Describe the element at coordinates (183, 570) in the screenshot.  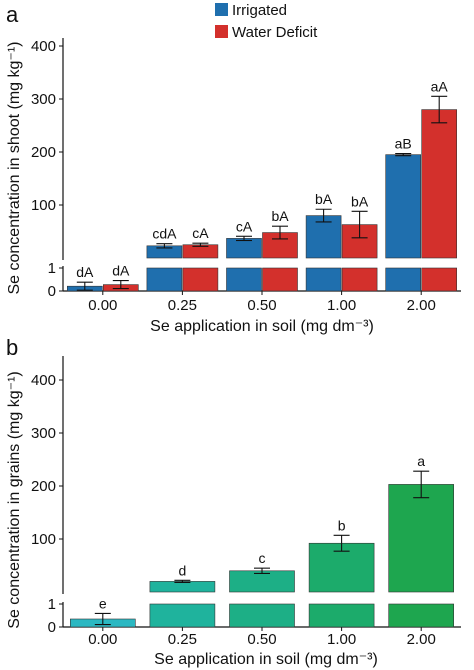
I see `significance-label: d` at that location.